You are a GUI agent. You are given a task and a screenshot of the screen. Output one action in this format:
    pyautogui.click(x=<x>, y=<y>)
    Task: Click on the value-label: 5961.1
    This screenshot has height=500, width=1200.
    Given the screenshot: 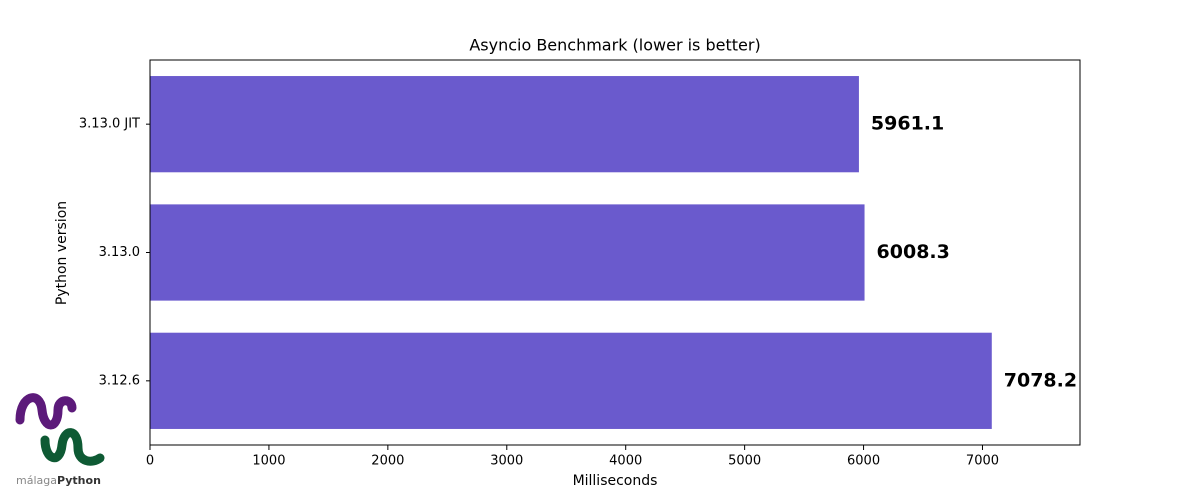 What is the action you would take?
    pyautogui.click(x=907, y=124)
    